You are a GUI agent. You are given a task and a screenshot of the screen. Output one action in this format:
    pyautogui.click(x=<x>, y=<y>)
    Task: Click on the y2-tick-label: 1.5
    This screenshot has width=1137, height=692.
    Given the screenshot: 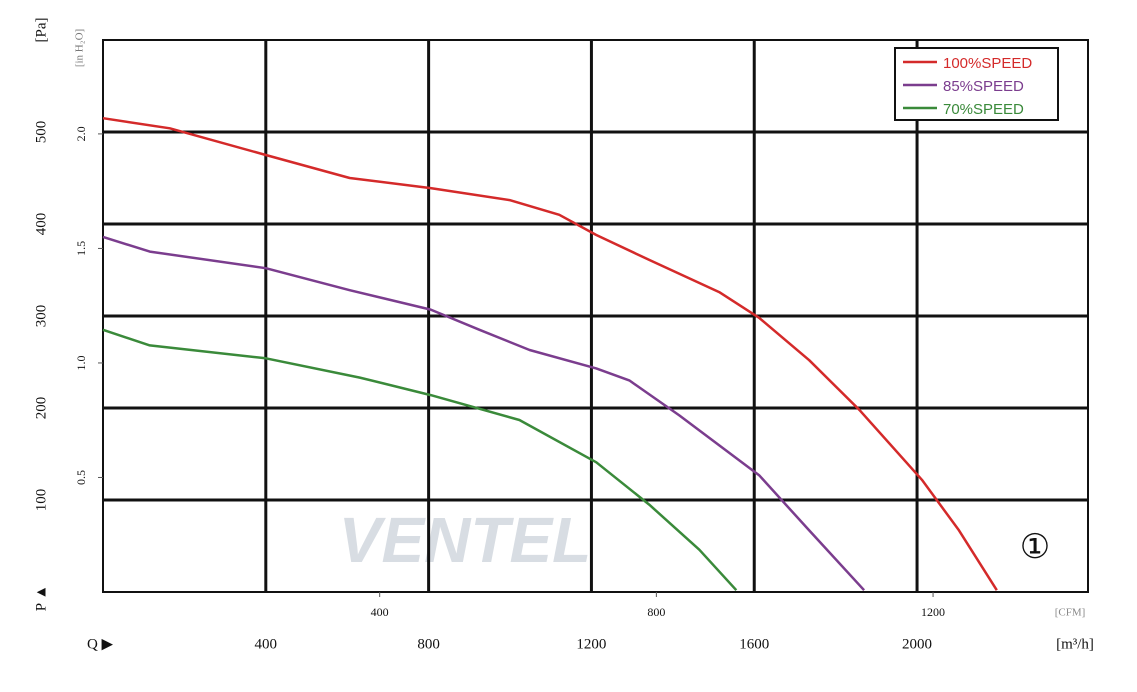 What is the action you would take?
    pyautogui.click(x=81, y=248)
    